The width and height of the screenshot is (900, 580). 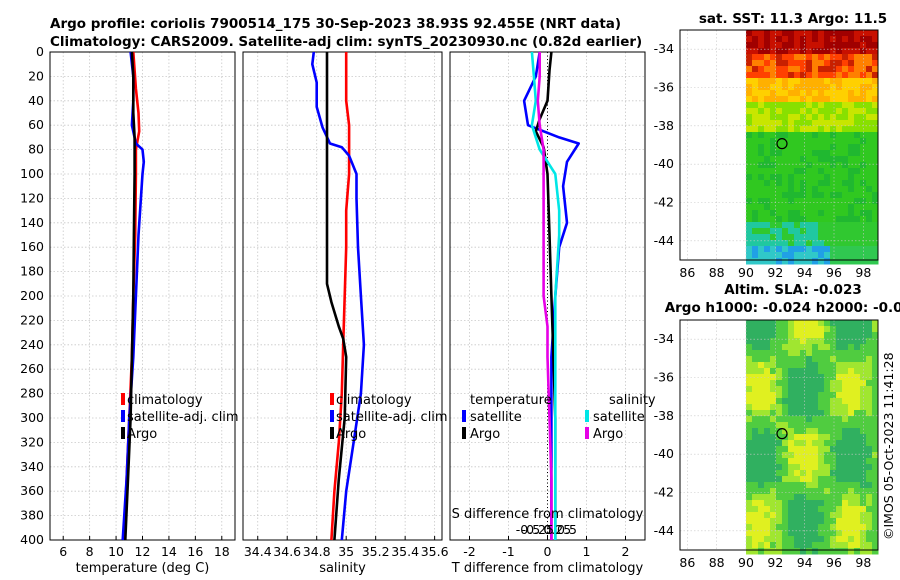 What do you see at coordinates (435, 551) in the screenshot?
I see `x-tick-label: 35.6` at bounding box center [435, 551].